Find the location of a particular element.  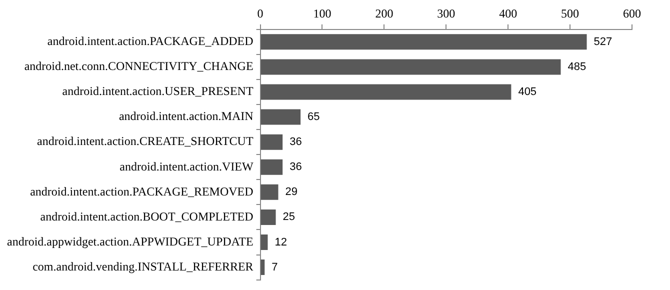

data-label: 25 is located at coordinates (289, 217).